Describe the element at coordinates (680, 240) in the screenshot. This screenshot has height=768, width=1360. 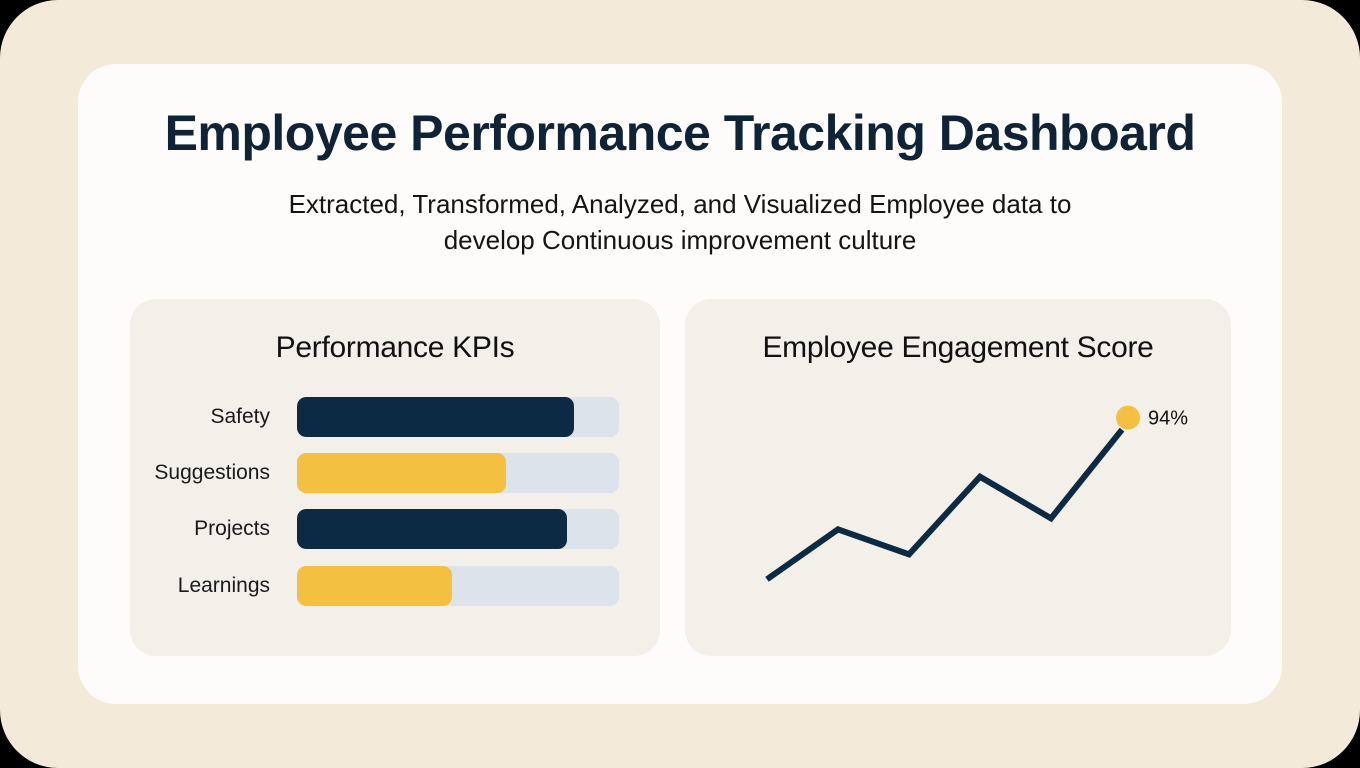
I see `subtitle-line-2: develop Continuous improvement culture` at that location.